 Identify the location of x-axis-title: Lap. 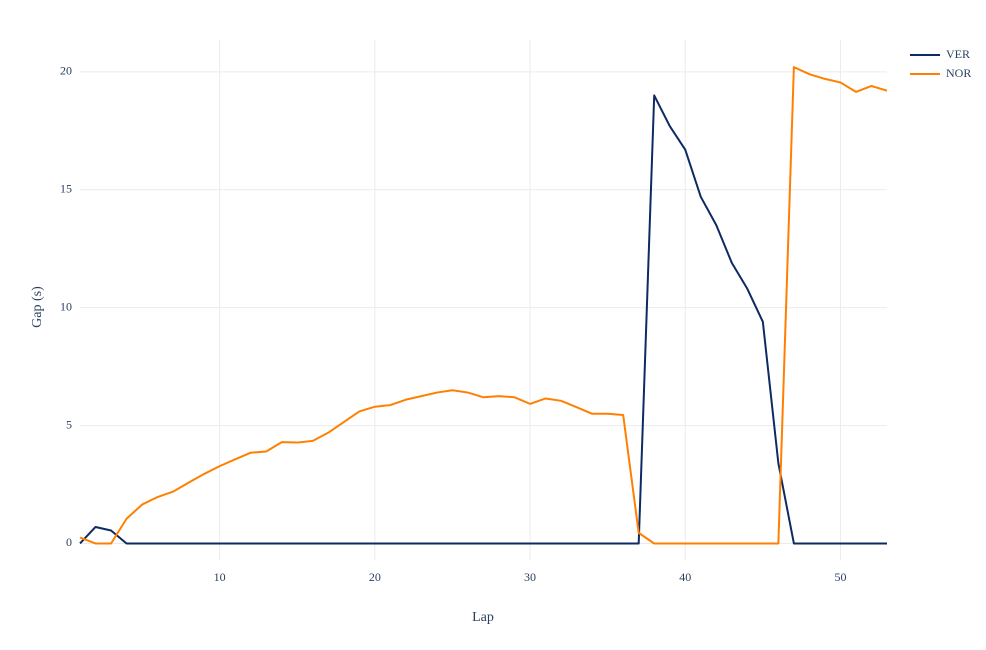
(483, 617).